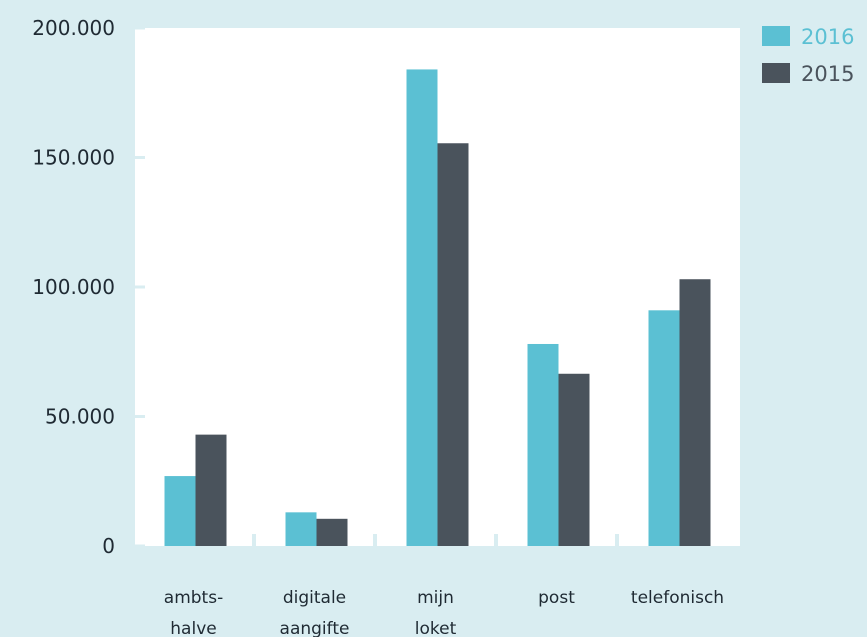 The image size is (867, 637). Describe the element at coordinates (776, 36) in the screenshot. I see `legend-swatch-2016` at that location.